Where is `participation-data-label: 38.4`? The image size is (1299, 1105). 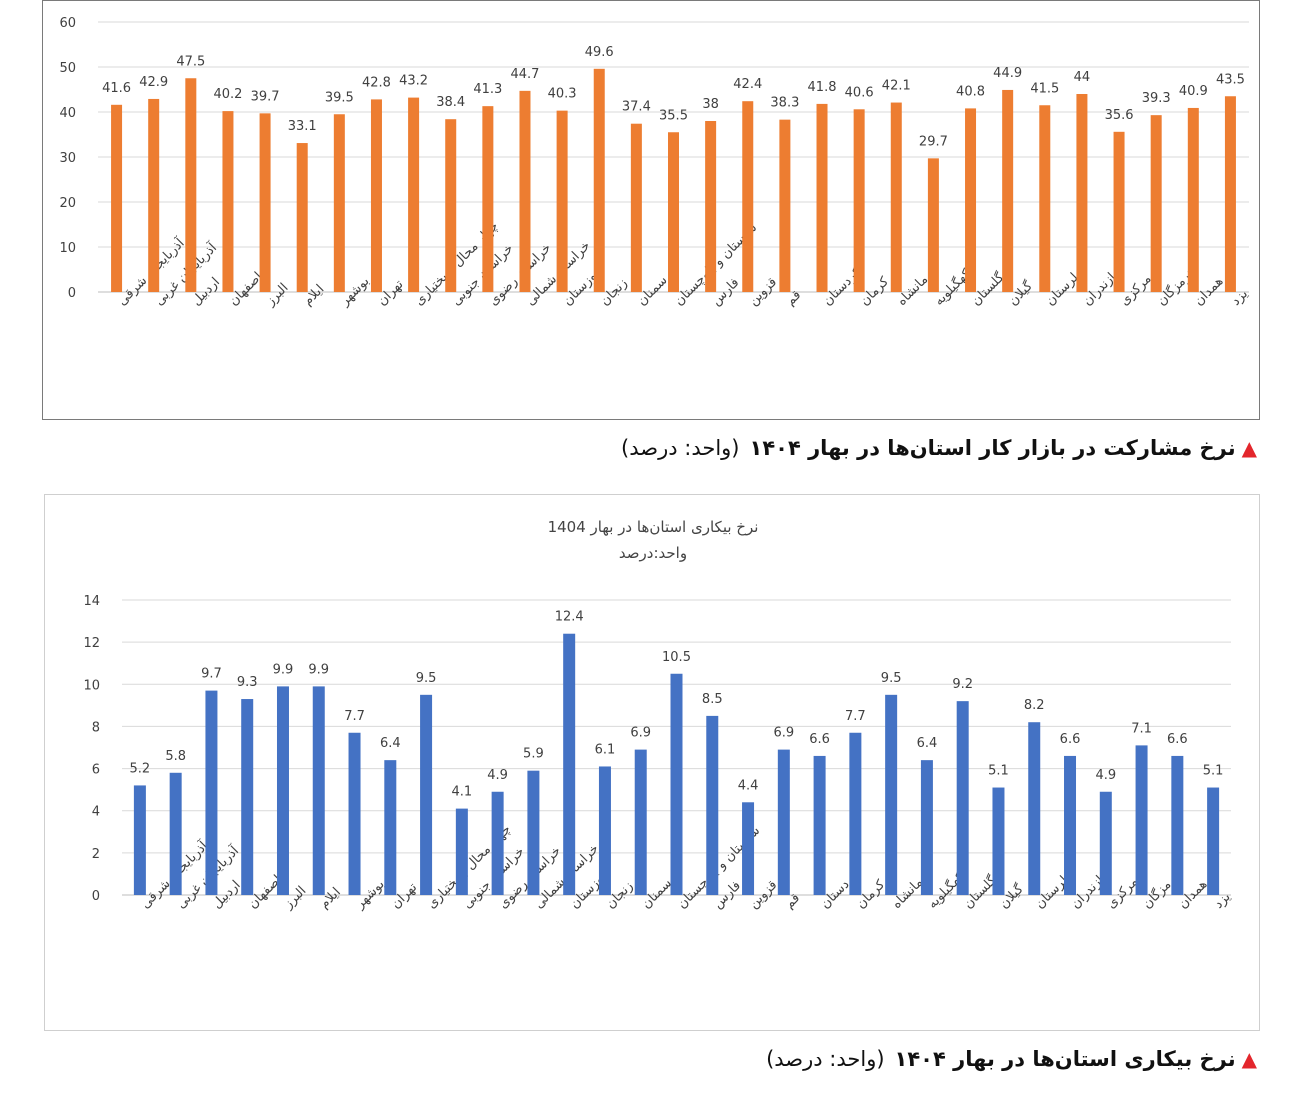 participation-data-label: 38.4 is located at coordinates (450, 102).